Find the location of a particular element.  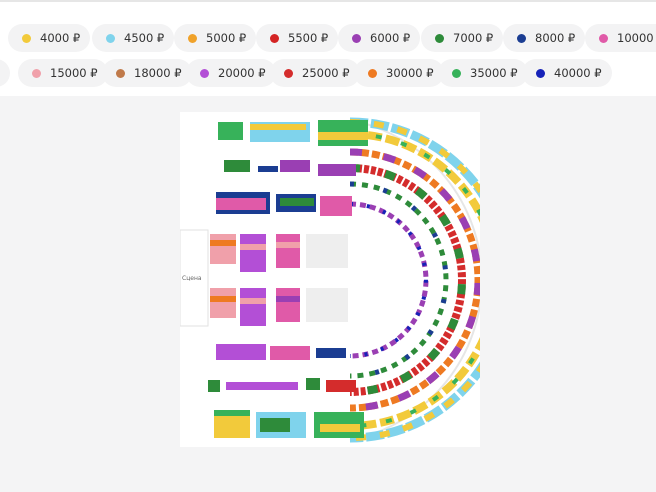

price-chip-label: 30000 ₽ is located at coordinates (410, 73).